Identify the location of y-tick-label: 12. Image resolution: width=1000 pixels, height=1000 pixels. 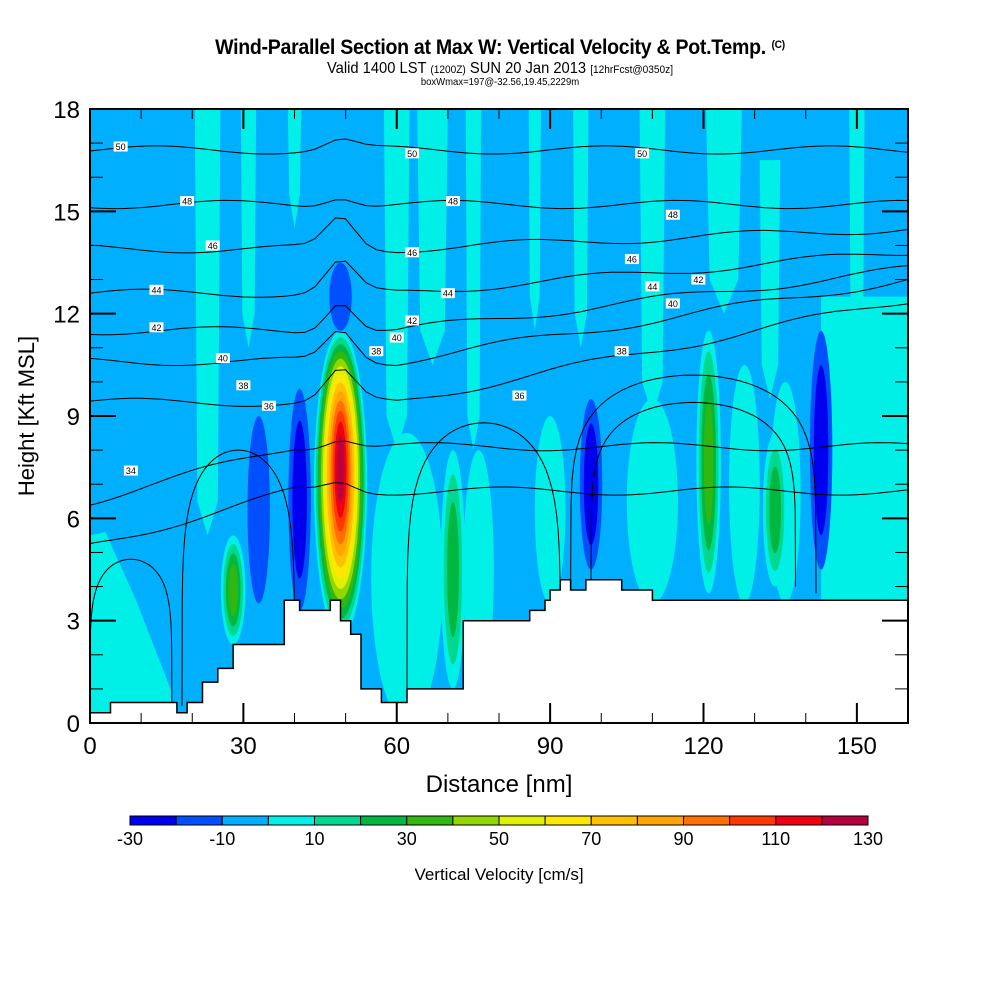
(66, 315).